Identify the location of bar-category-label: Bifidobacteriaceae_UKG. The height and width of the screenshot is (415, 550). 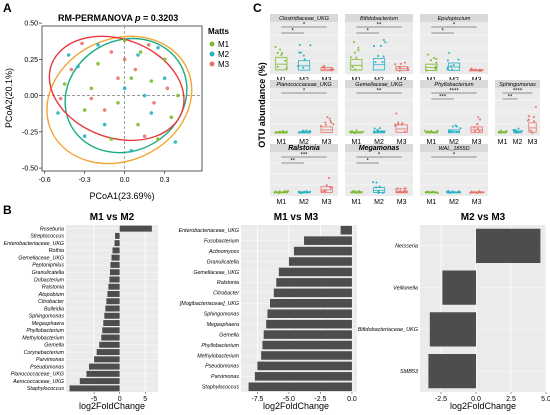
(388, 330).